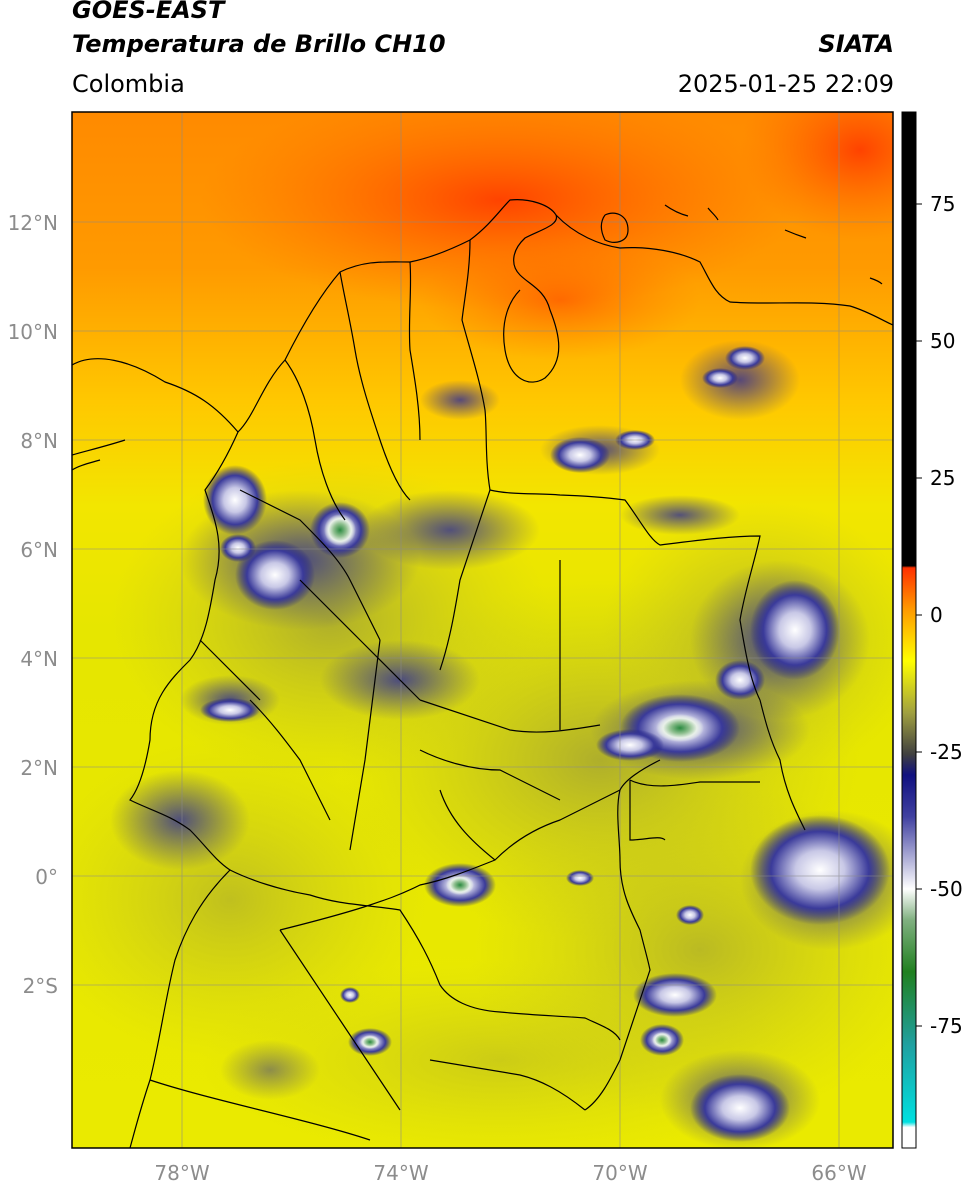 Image resolution: width=966 pixels, height=1190 pixels. What do you see at coordinates (39, 659) in the screenshot?
I see `lat-label-4N: 4°N` at bounding box center [39, 659].